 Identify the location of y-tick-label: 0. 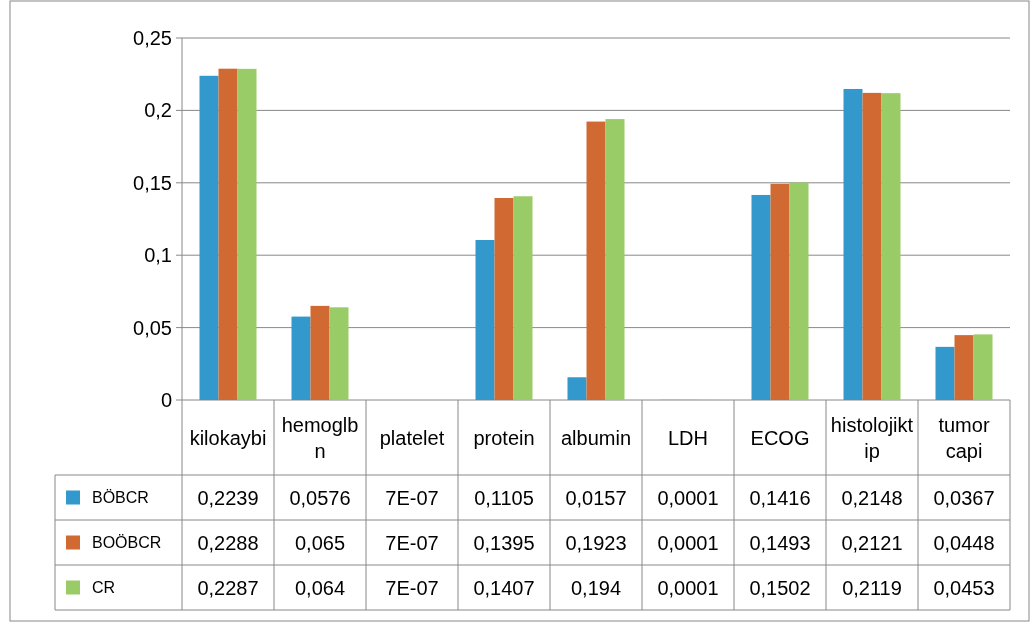
(166, 400).